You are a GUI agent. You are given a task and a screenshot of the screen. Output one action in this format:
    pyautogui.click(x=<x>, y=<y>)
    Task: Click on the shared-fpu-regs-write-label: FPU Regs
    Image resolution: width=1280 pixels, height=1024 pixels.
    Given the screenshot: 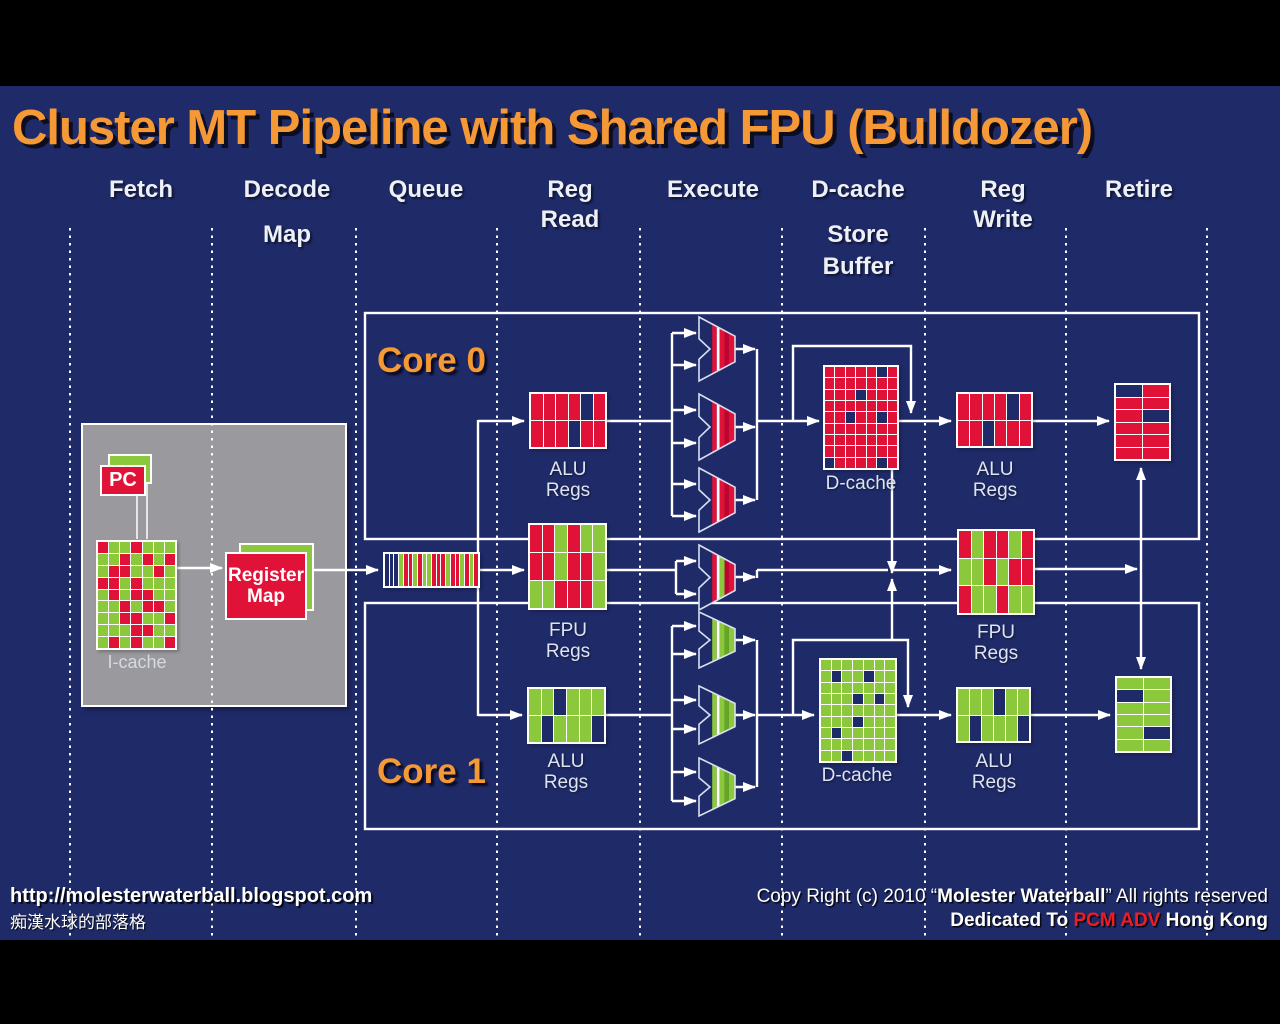 What is the action you would take?
    pyautogui.click(x=996, y=643)
    